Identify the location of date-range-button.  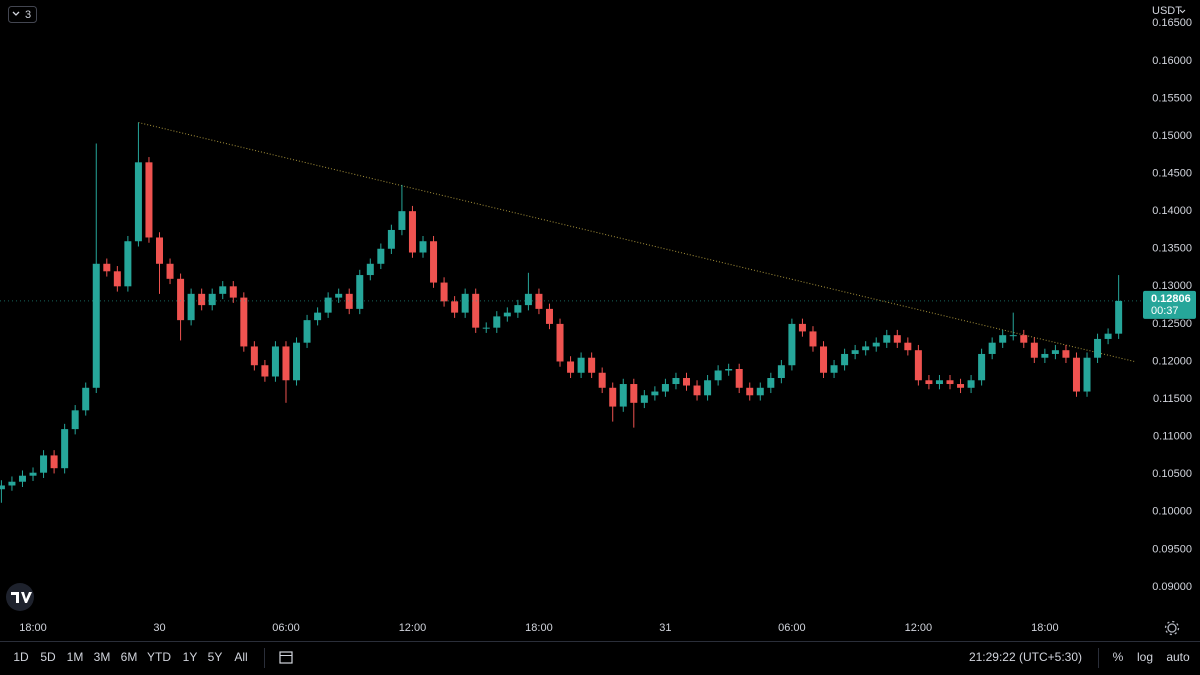
(286, 657).